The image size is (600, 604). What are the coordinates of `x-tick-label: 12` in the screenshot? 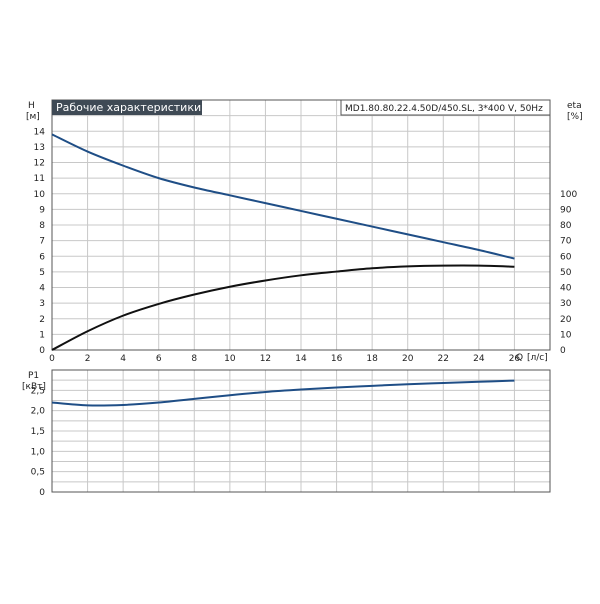 It's located at (265, 359).